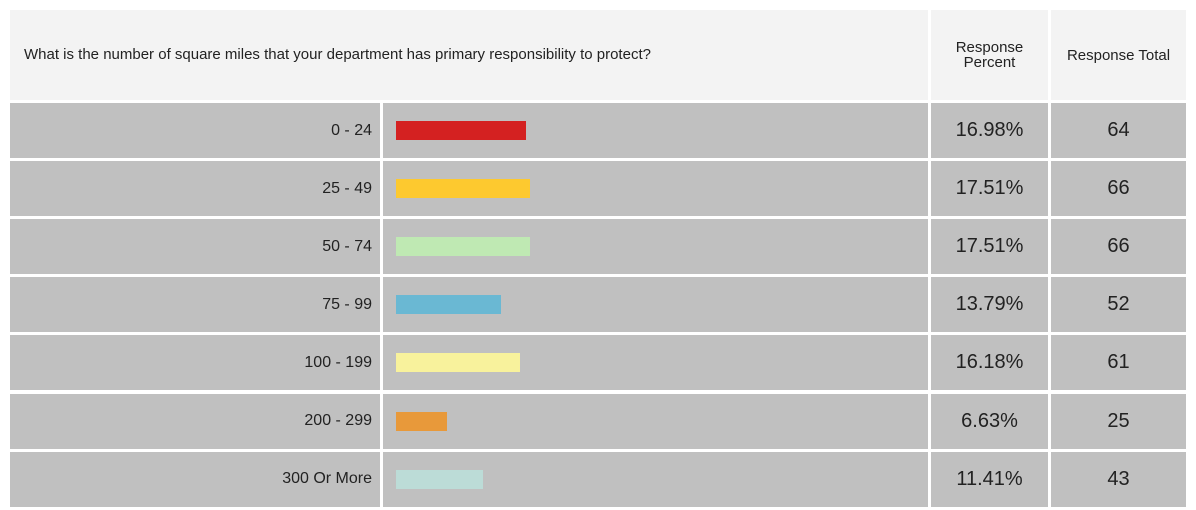 The height and width of the screenshot is (510, 1196). I want to click on row-label: 0 - 24, so click(195, 131).